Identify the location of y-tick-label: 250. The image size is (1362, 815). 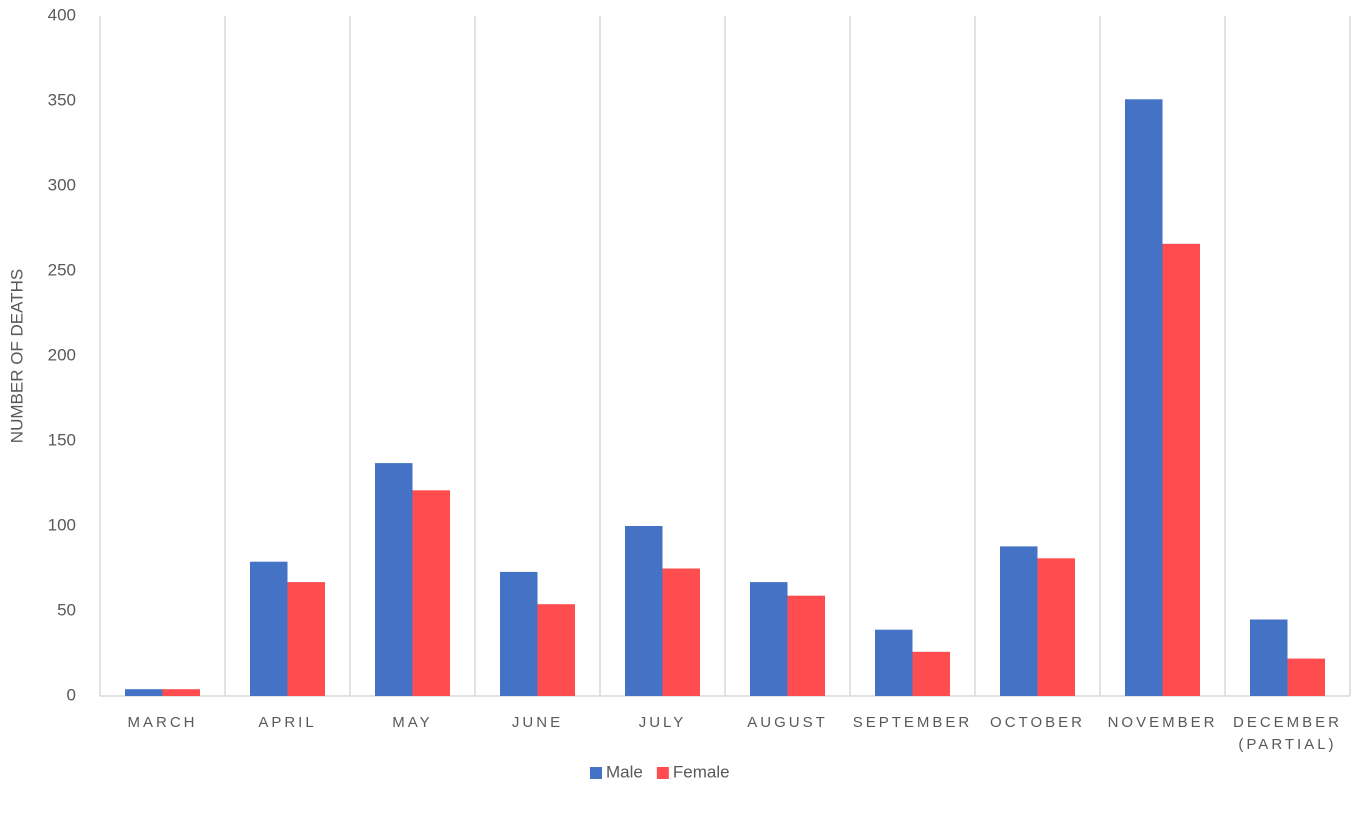
(62, 269).